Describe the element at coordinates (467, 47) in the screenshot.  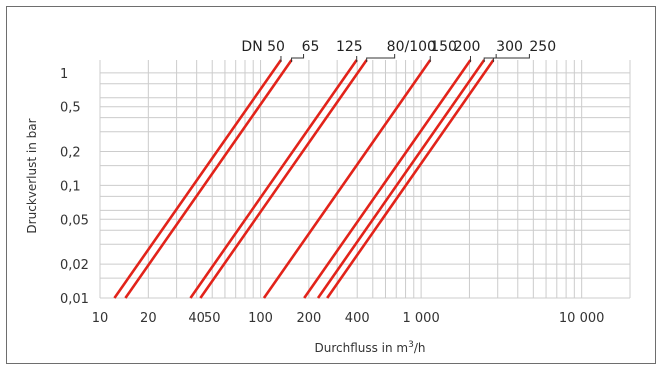
I see `series-label-6: 200` at that location.